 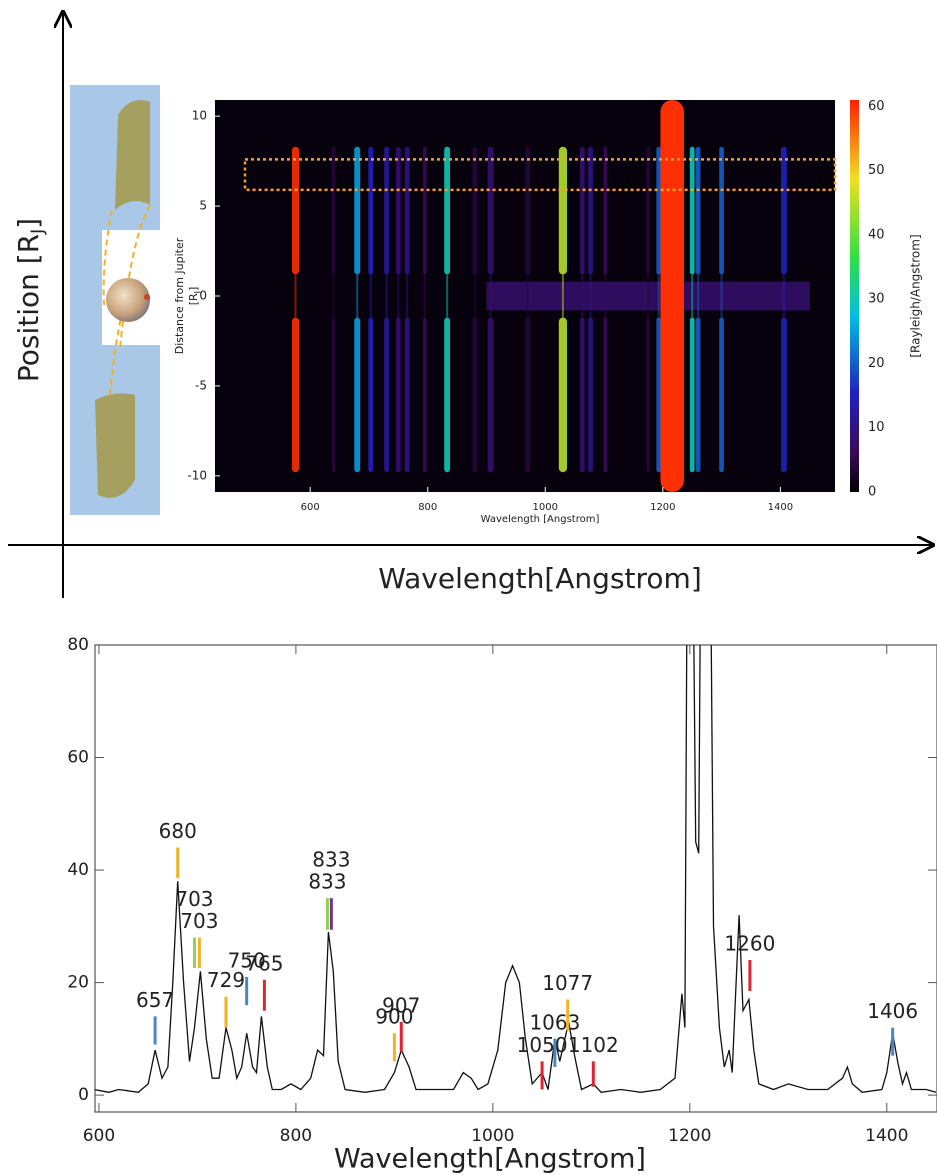 I want to click on y-tick-label: -5, so click(x=201, y=385).